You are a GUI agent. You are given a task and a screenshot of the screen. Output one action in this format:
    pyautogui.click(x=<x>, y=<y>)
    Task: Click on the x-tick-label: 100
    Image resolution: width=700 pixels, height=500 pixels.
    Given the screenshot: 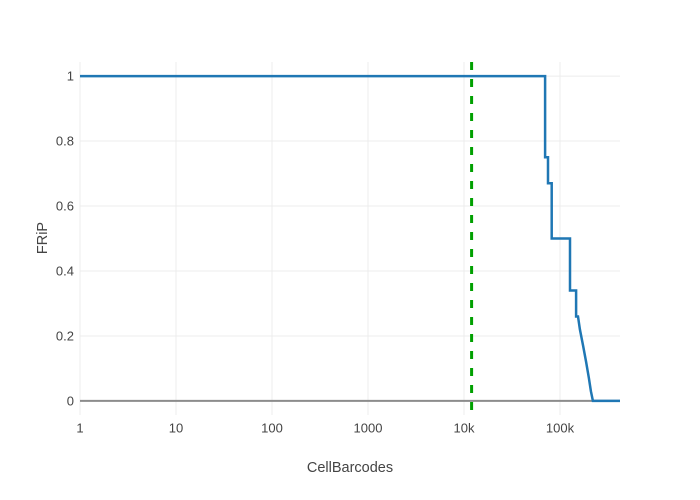 What is the action you would take?
    pyautogui.click(x=272, y=428)
    